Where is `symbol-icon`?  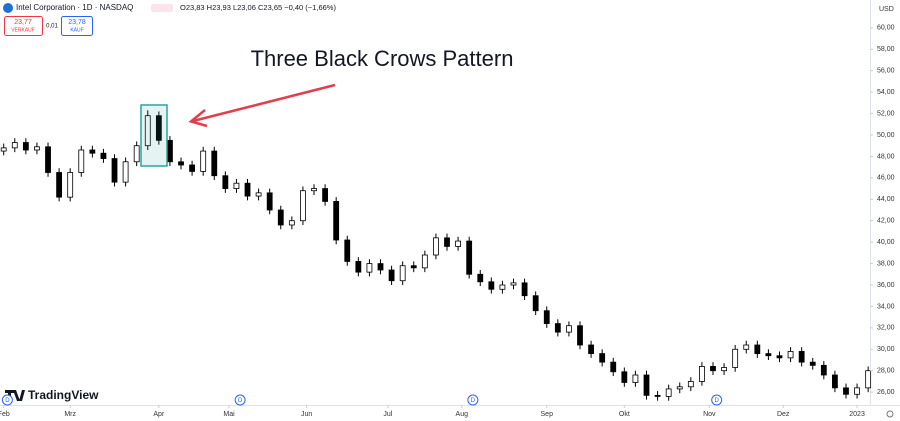 symbol-icon is located at coordinates (8, 8).